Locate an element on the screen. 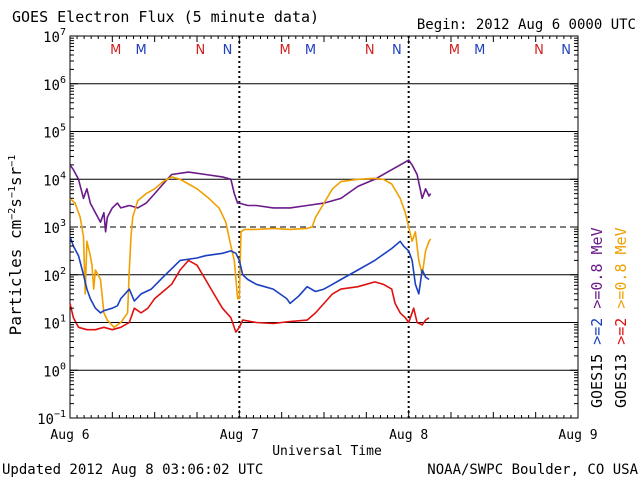 Image resolution: width=640 pixels, height=480 pixels. y-tick-label: 10⁶ is located at coordinates (54, 84).